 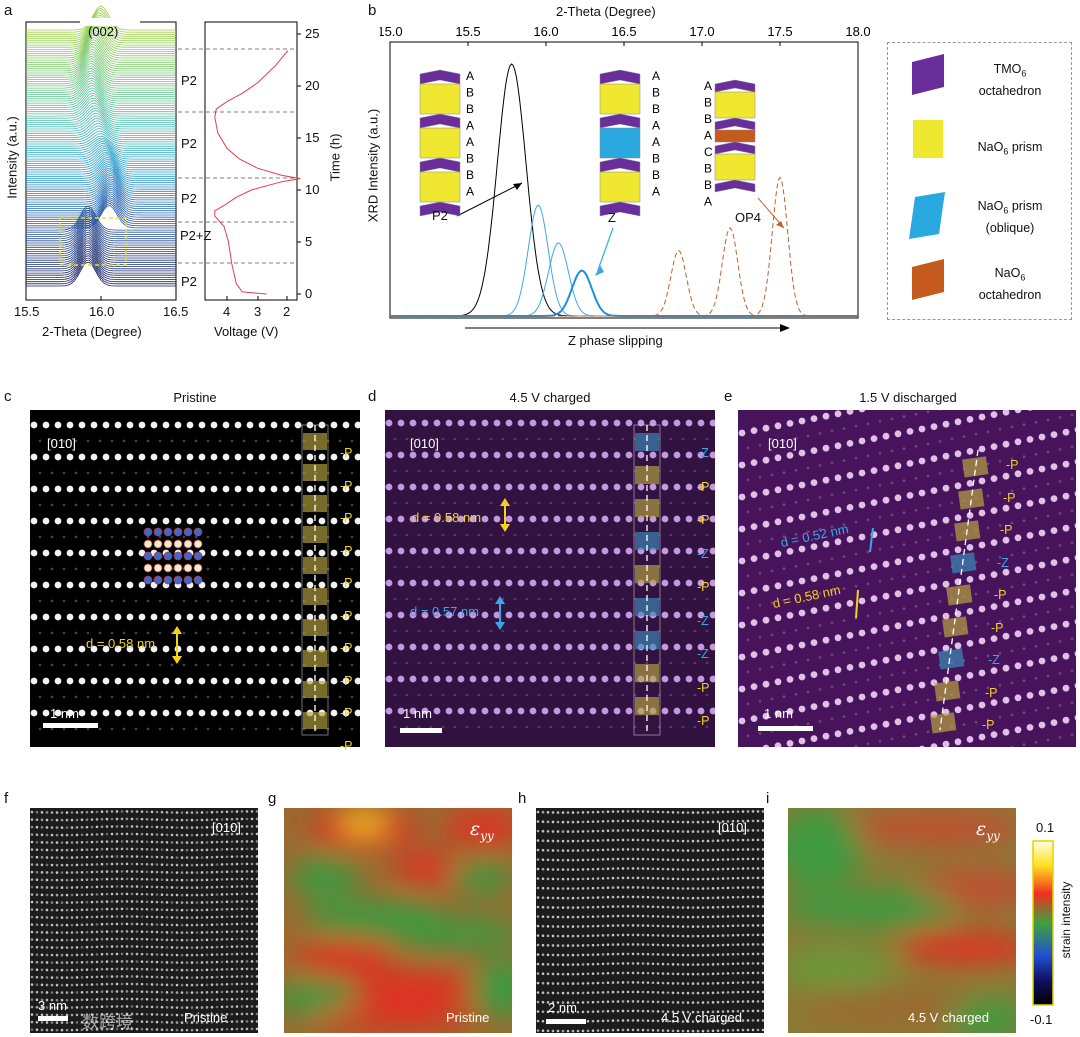 What do you see at coordinates (312, 85) in the screenshot?
I see `time-ytick-20: 20` at bounding box center [312, 85].